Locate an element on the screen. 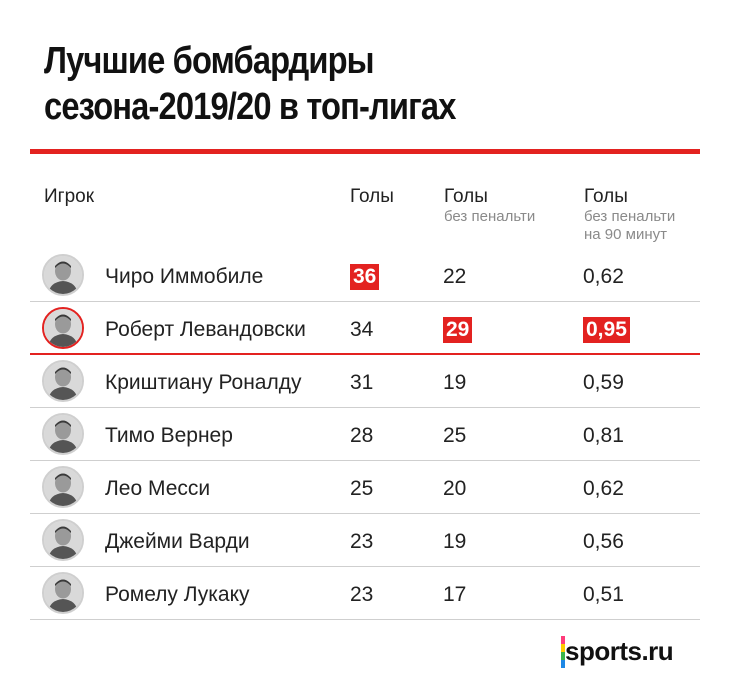 This screenshot has height=700, width=730. header-np90-sub1: без пенальти is located at coordinates (630, 216).